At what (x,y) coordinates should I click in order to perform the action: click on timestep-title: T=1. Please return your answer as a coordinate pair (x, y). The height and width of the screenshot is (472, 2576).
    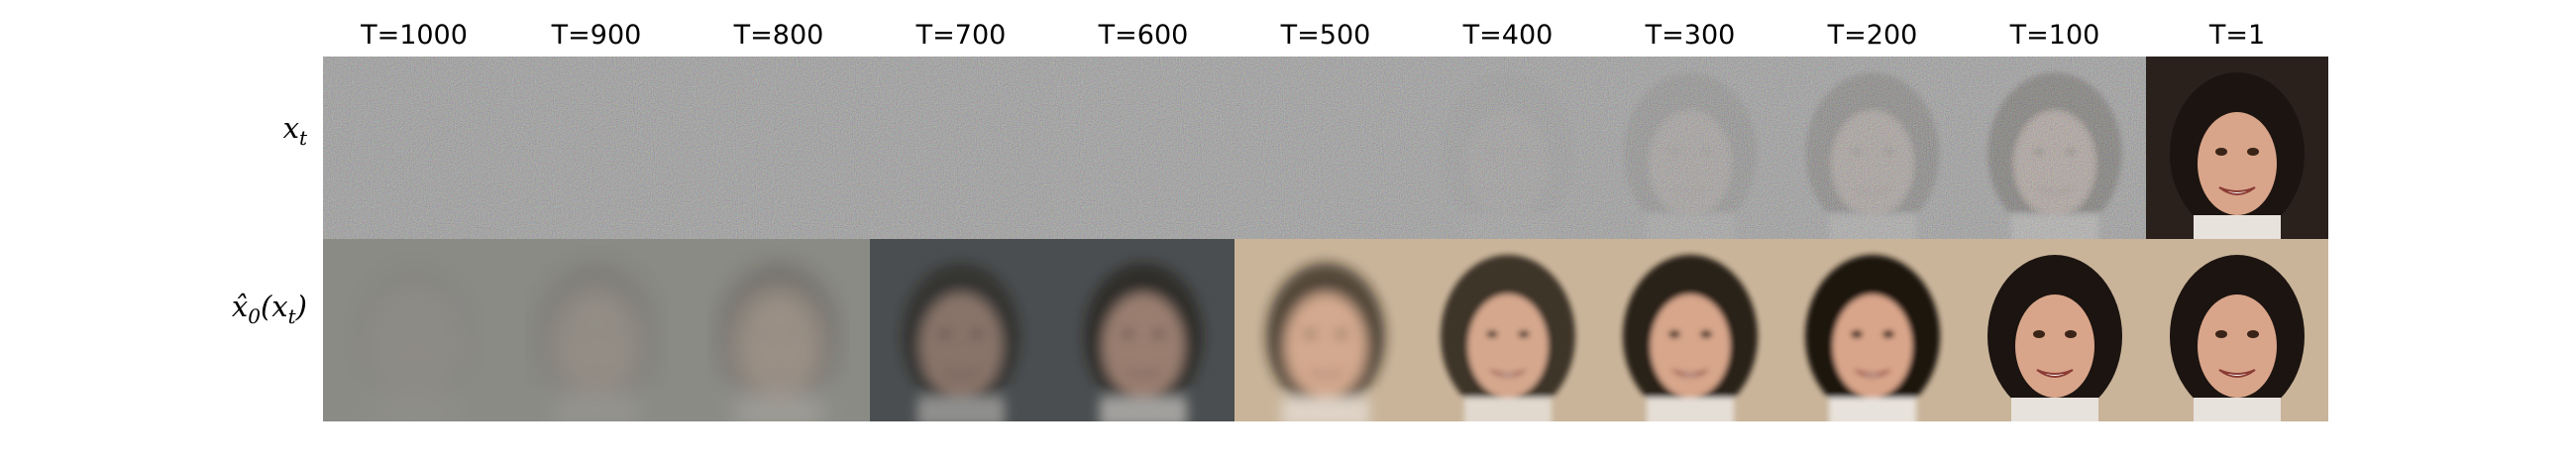
    Looking at the image, I should click on (2237, 36).